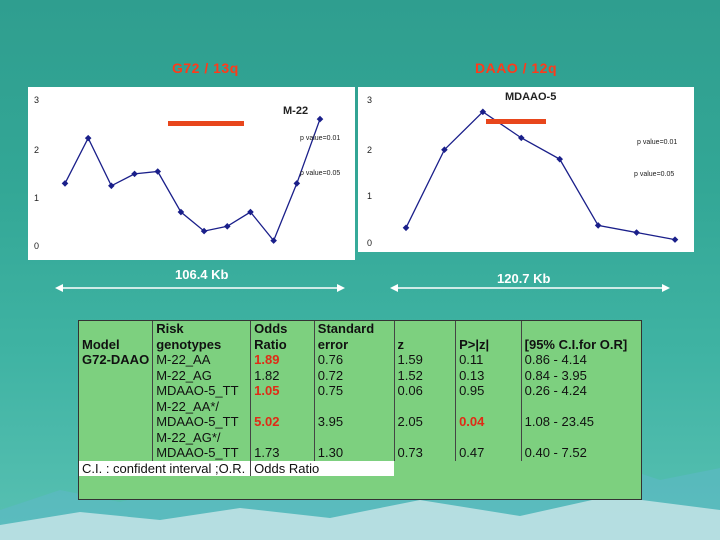  What do you see at coordinates (170, 328) in the screenshot?
I see `header-risk-1: Risk` at bounding box center [170, 328].